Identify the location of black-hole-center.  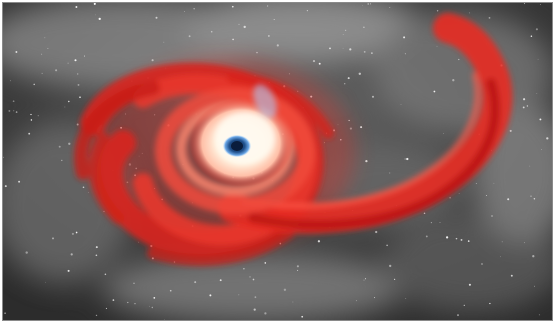
(237, 146).